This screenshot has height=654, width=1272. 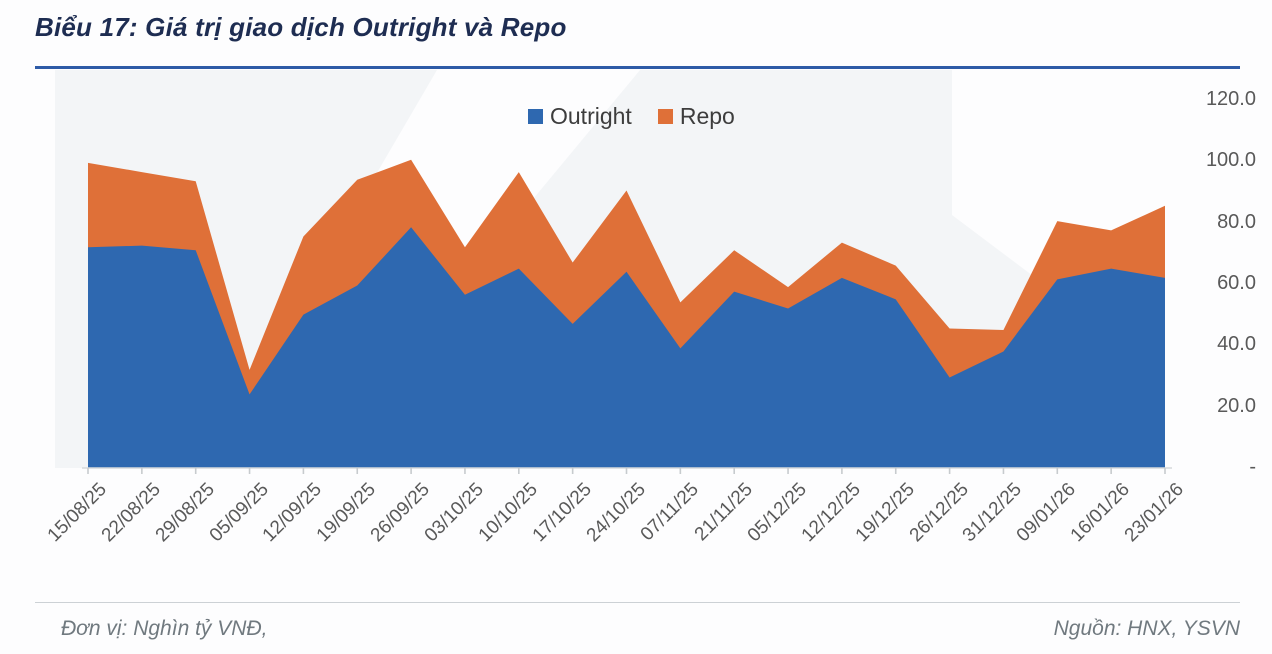 What do you see at coordinates (1230, 160) in the screenshot?
I see `y-axis-label: 100.0` at bounding box center [1230, 160].